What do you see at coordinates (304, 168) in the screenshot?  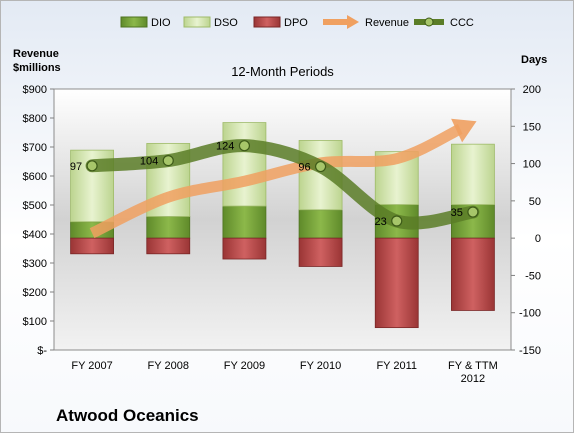 I see `ccc-data-label: 96` at bounding box center [304, 168].